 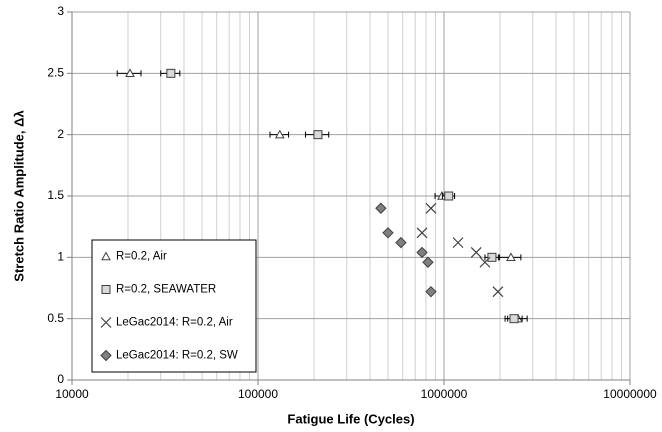 What do you see at coordinates (55, 73) in the screenshot?
I see `y-tick-label: 2.5` at bounding box center [55, 73].